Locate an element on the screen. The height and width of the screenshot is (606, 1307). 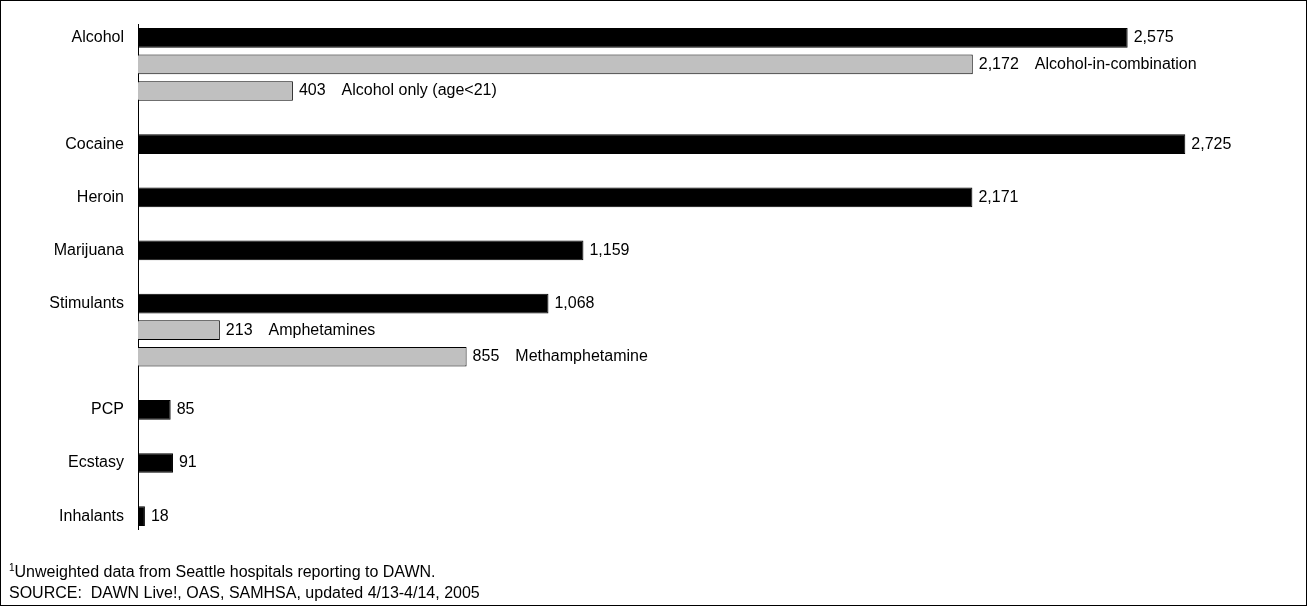
data-label: 2,725 is located at coordinates (1211, 143).